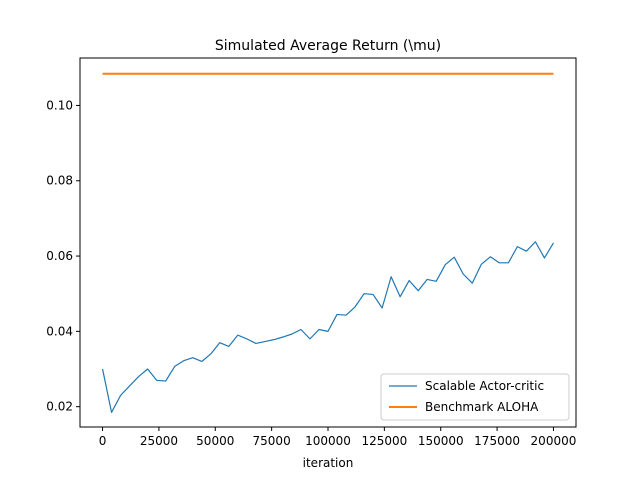 This screenshot has height=480, width=640. Describe the element at coordinates (59, 181) in the screenshot. I see `y-tick-label: 0.08` at that location.